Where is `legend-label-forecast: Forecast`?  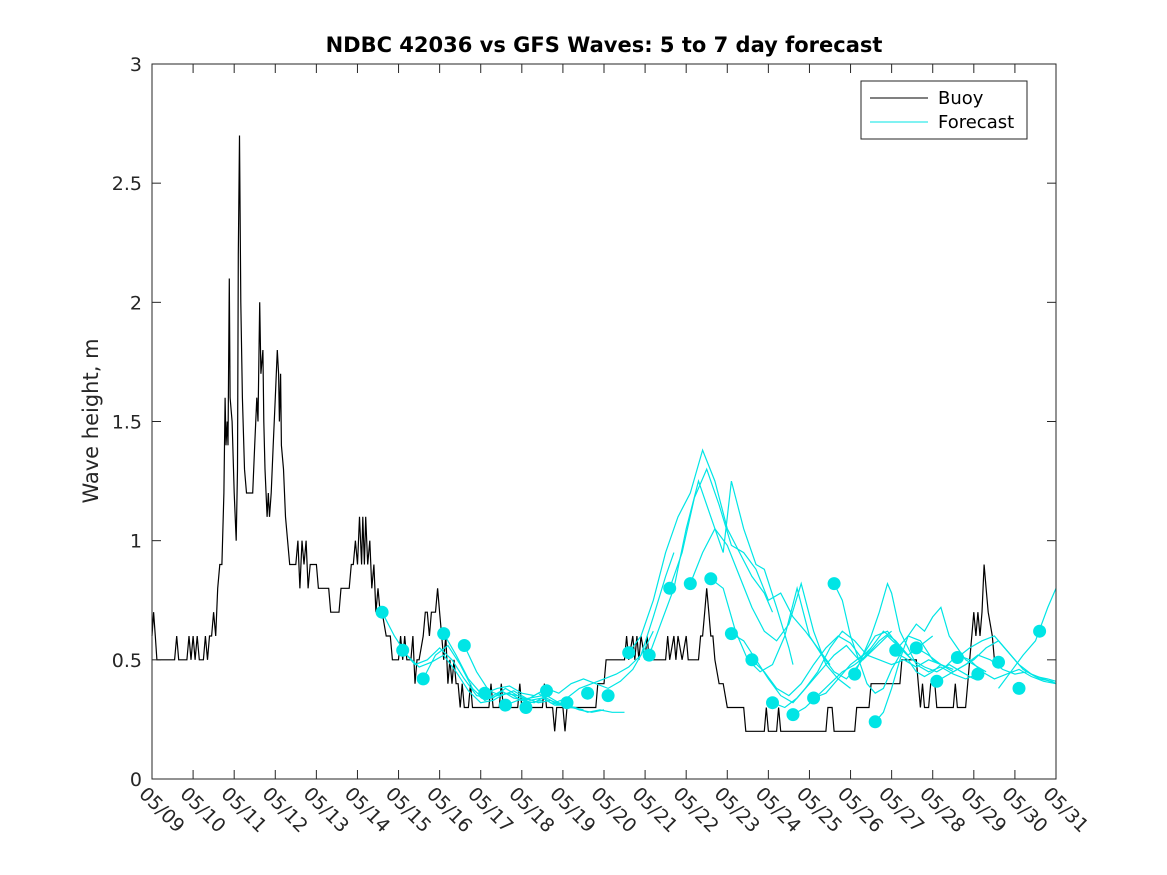
legend-label-forecast: Forecast is located at coordinates (976, 122).